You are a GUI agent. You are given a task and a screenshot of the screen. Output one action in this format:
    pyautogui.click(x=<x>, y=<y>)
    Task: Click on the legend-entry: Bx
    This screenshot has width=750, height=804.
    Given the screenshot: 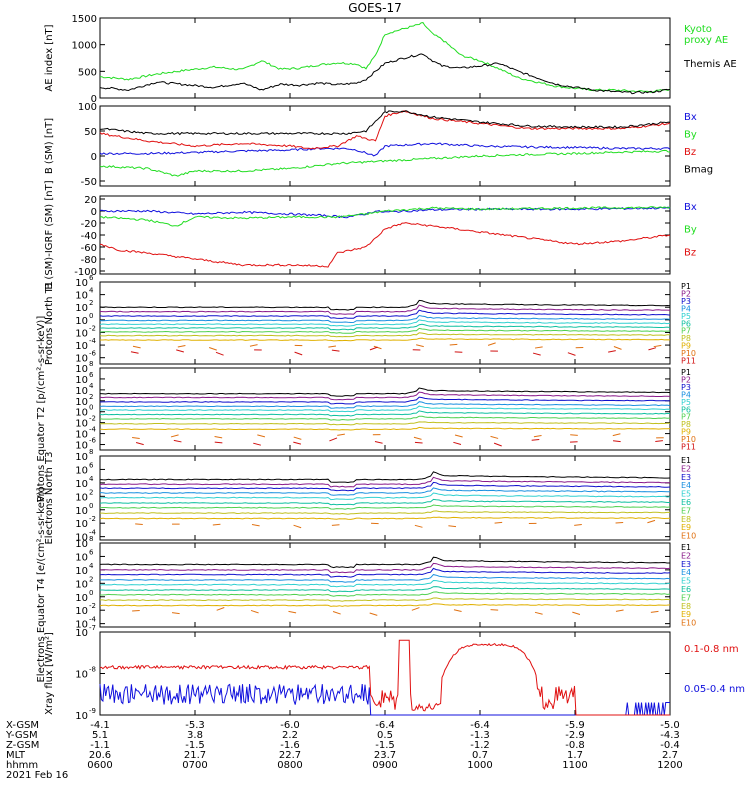 What is the action you would take?
    pyautogui.click(x=690, y=117)
    